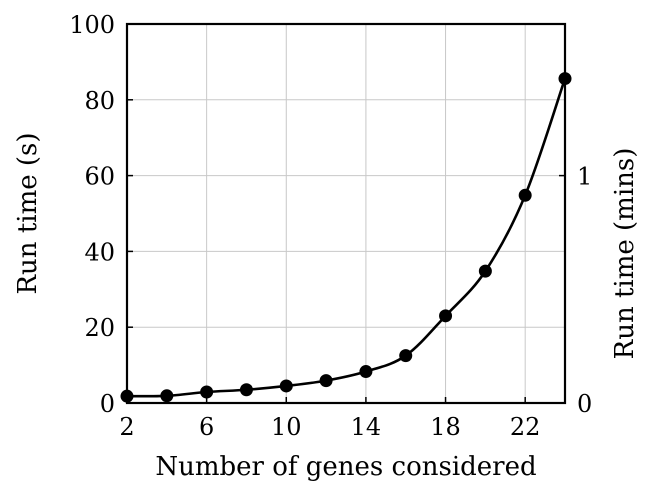 The image size is (646, 485). Describe the element at coordinates (99, 252) in the screenshot. I see `y-tick-label: 40` at that location.